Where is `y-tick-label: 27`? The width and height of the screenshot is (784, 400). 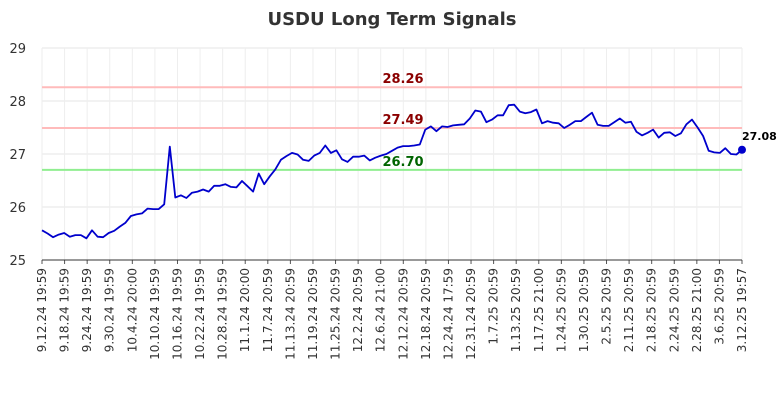 y-tick-label: 27 is located at coordinates (17, 155).